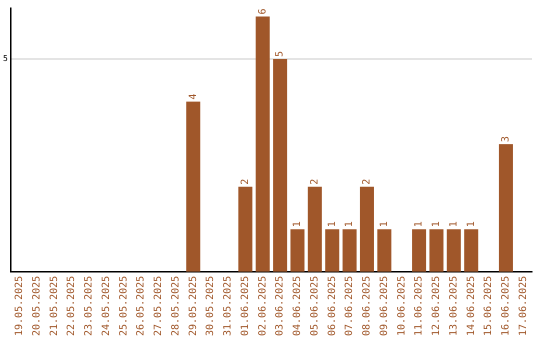 Image resolution: width=540 pixels, height=340 pixels. Describe the element at coordinates (106, 306) in the screenshot. I see `x-tick-label: 24.05.2025` at that location.